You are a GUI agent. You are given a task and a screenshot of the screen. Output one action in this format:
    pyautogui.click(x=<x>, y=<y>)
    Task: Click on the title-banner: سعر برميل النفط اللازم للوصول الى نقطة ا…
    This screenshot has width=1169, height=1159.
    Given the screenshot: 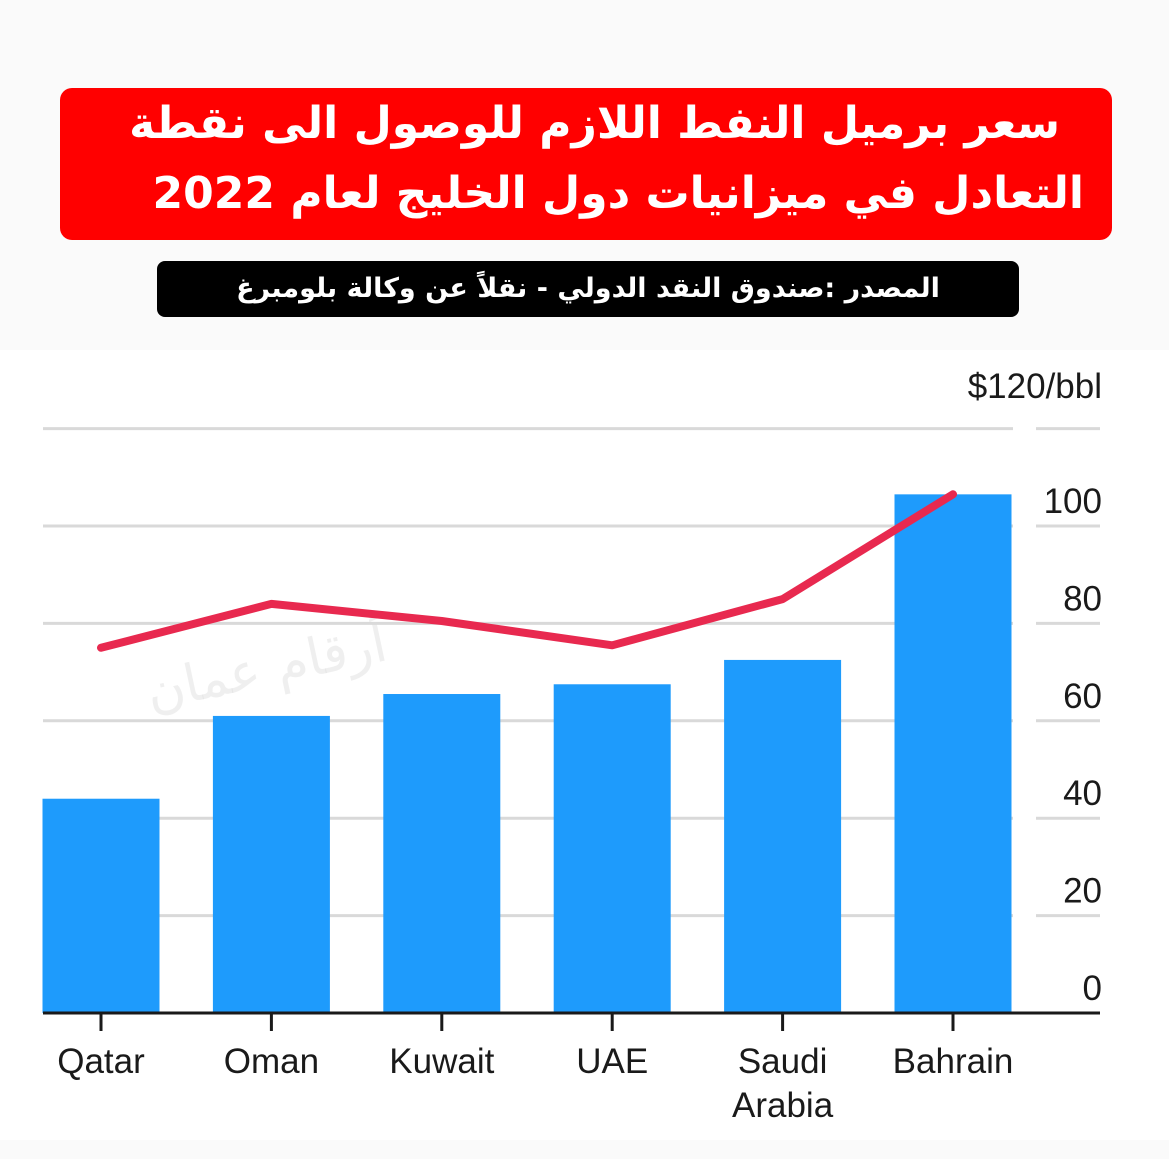 What is the action you would take?
    pyautogui.click(x=586, y=164)
    